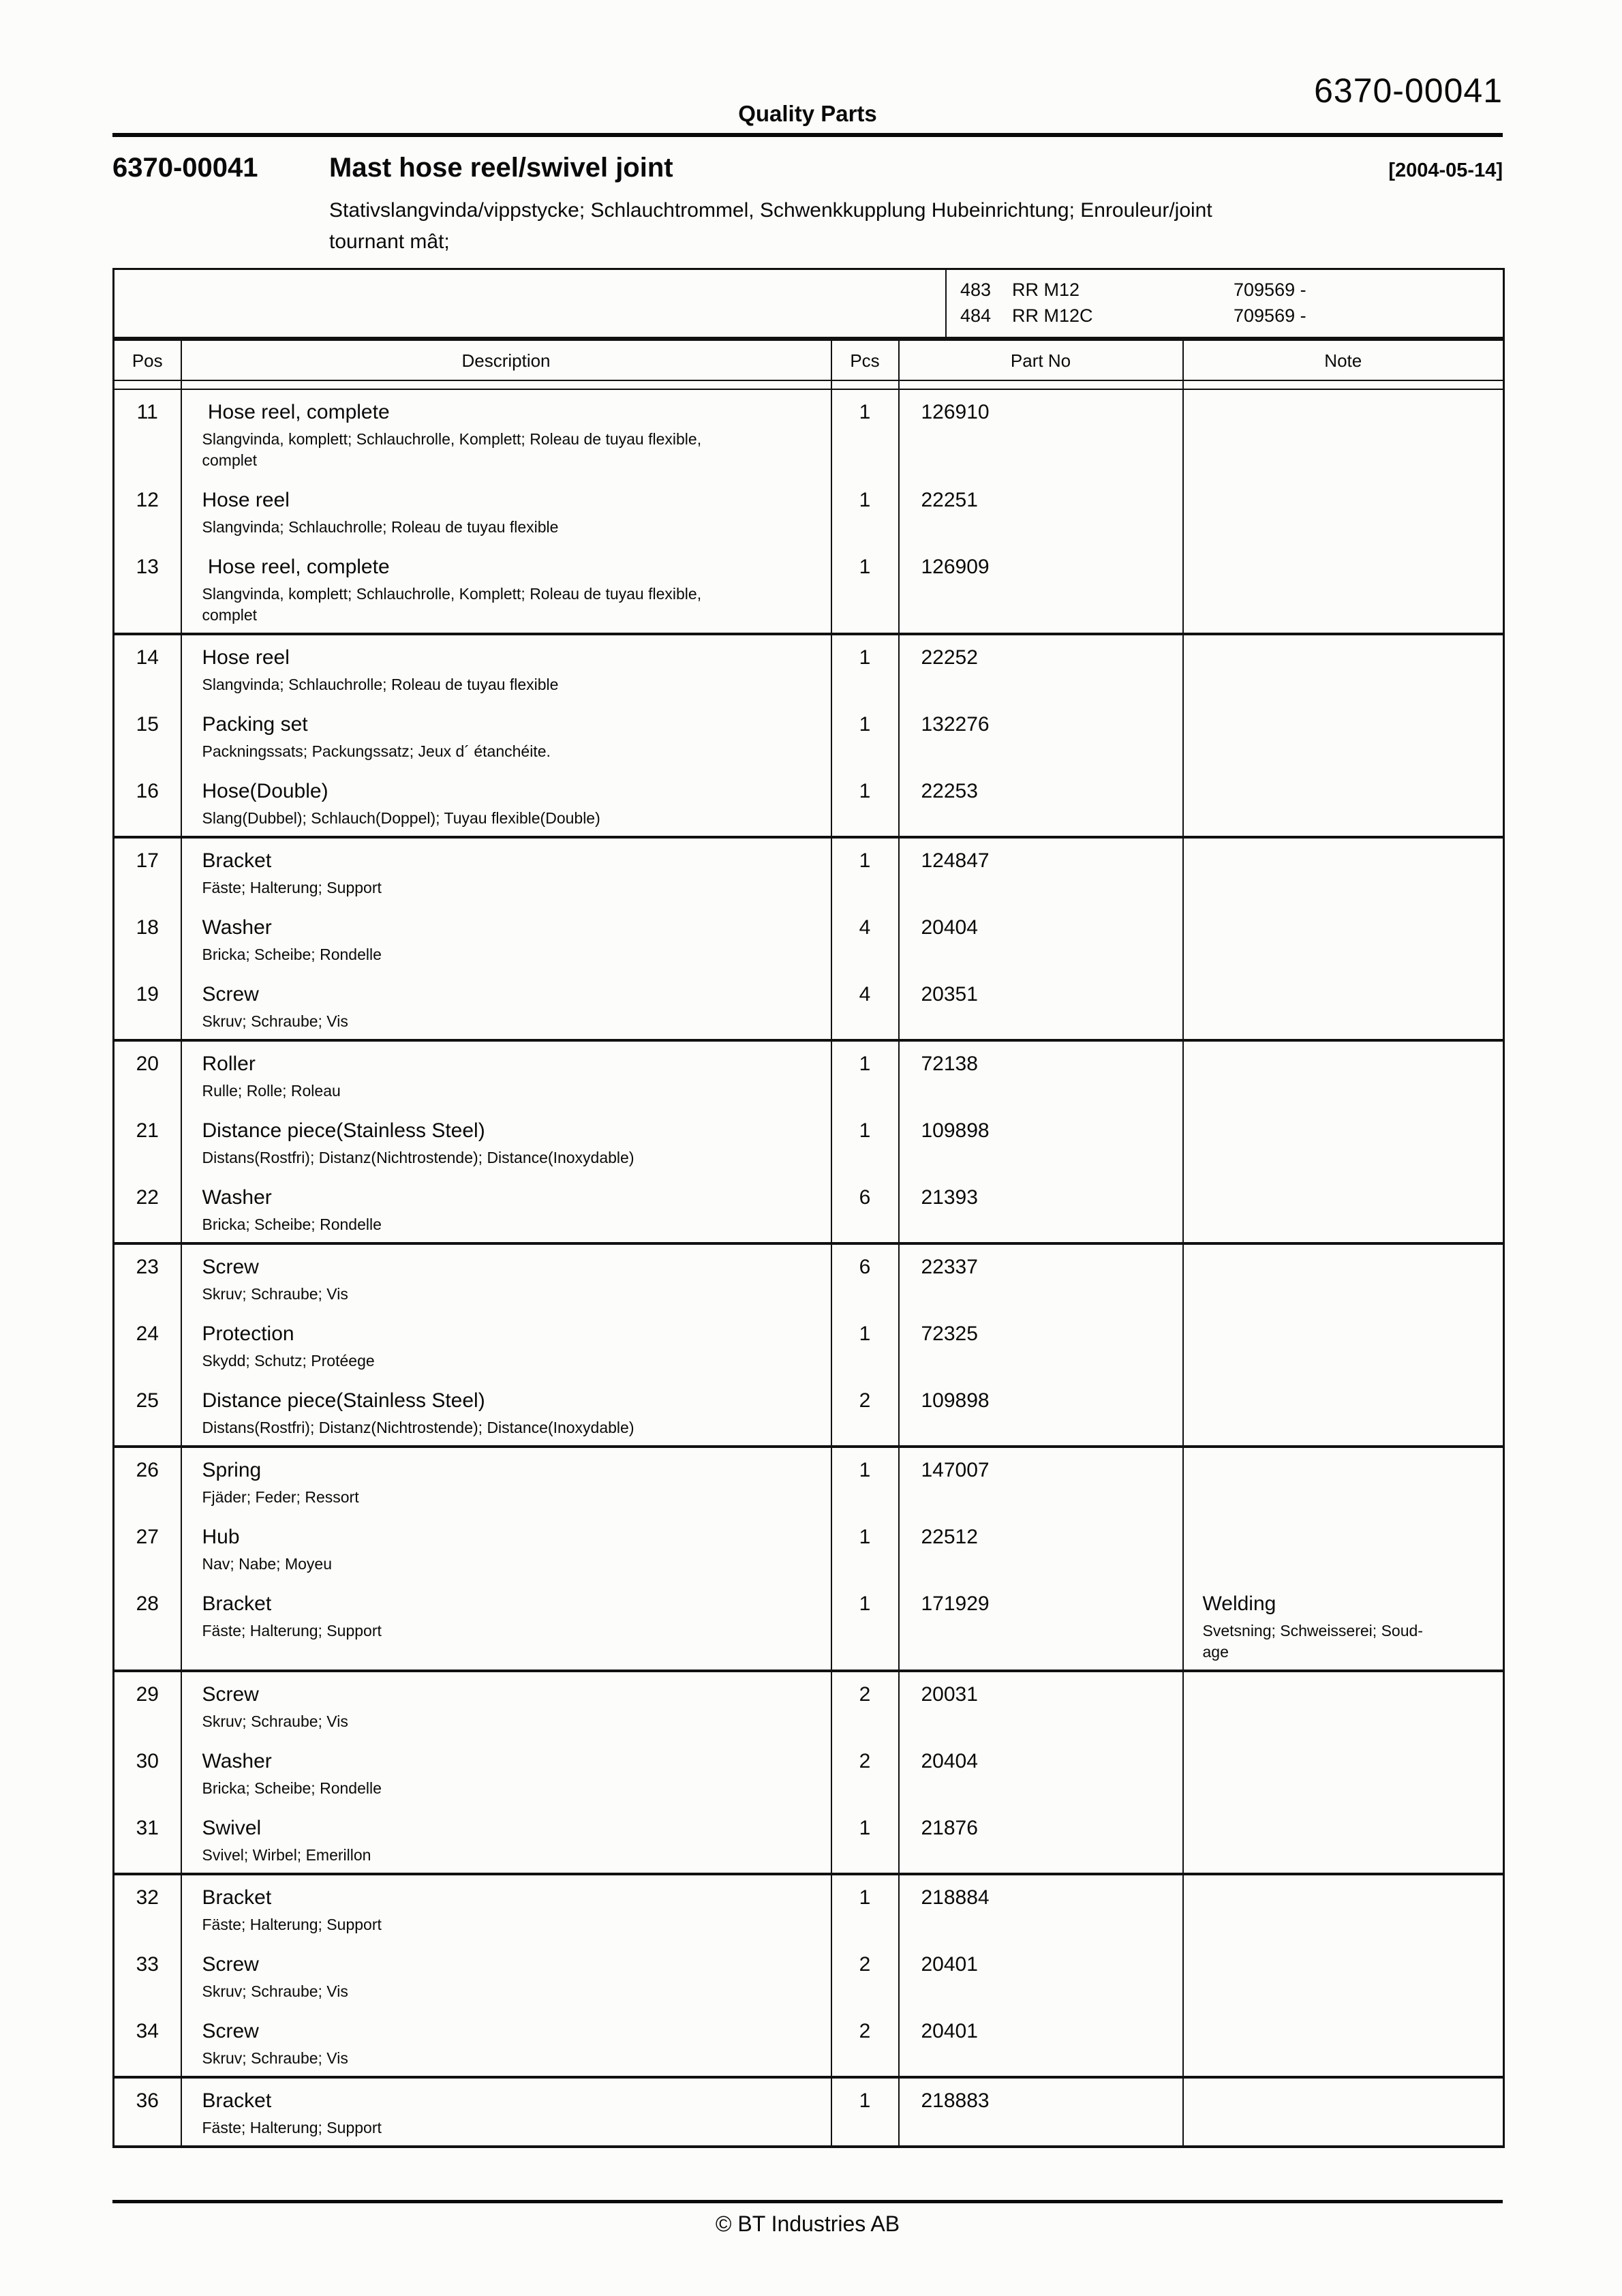  What do you see at coordinates (147, 1627) in the screenshot?
I see `pos-cell: 28` at bounding box center [147, 1627].